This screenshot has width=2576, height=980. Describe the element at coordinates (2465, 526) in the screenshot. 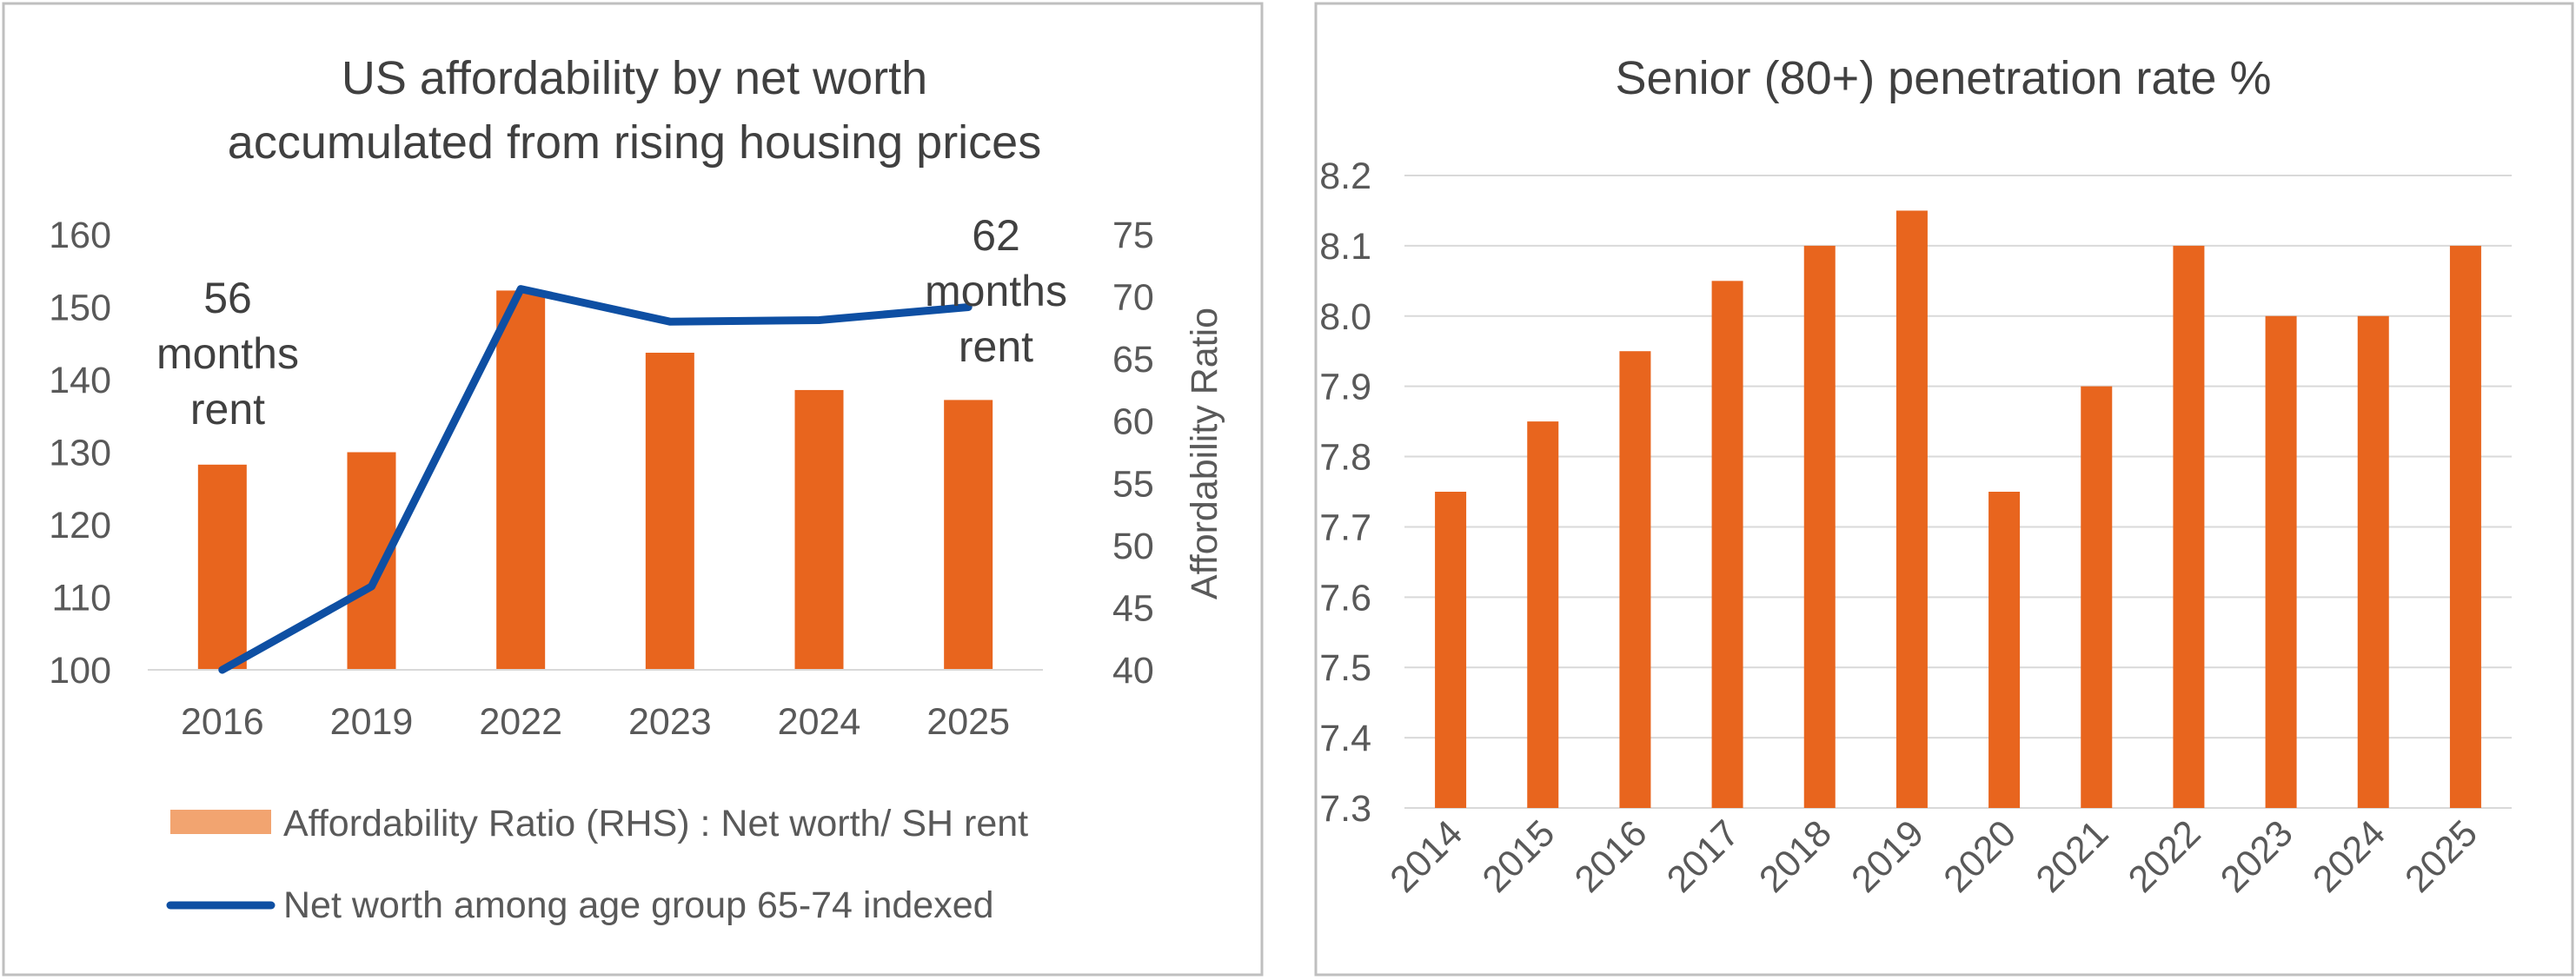

I see `penetration-bar-2025` at that location.